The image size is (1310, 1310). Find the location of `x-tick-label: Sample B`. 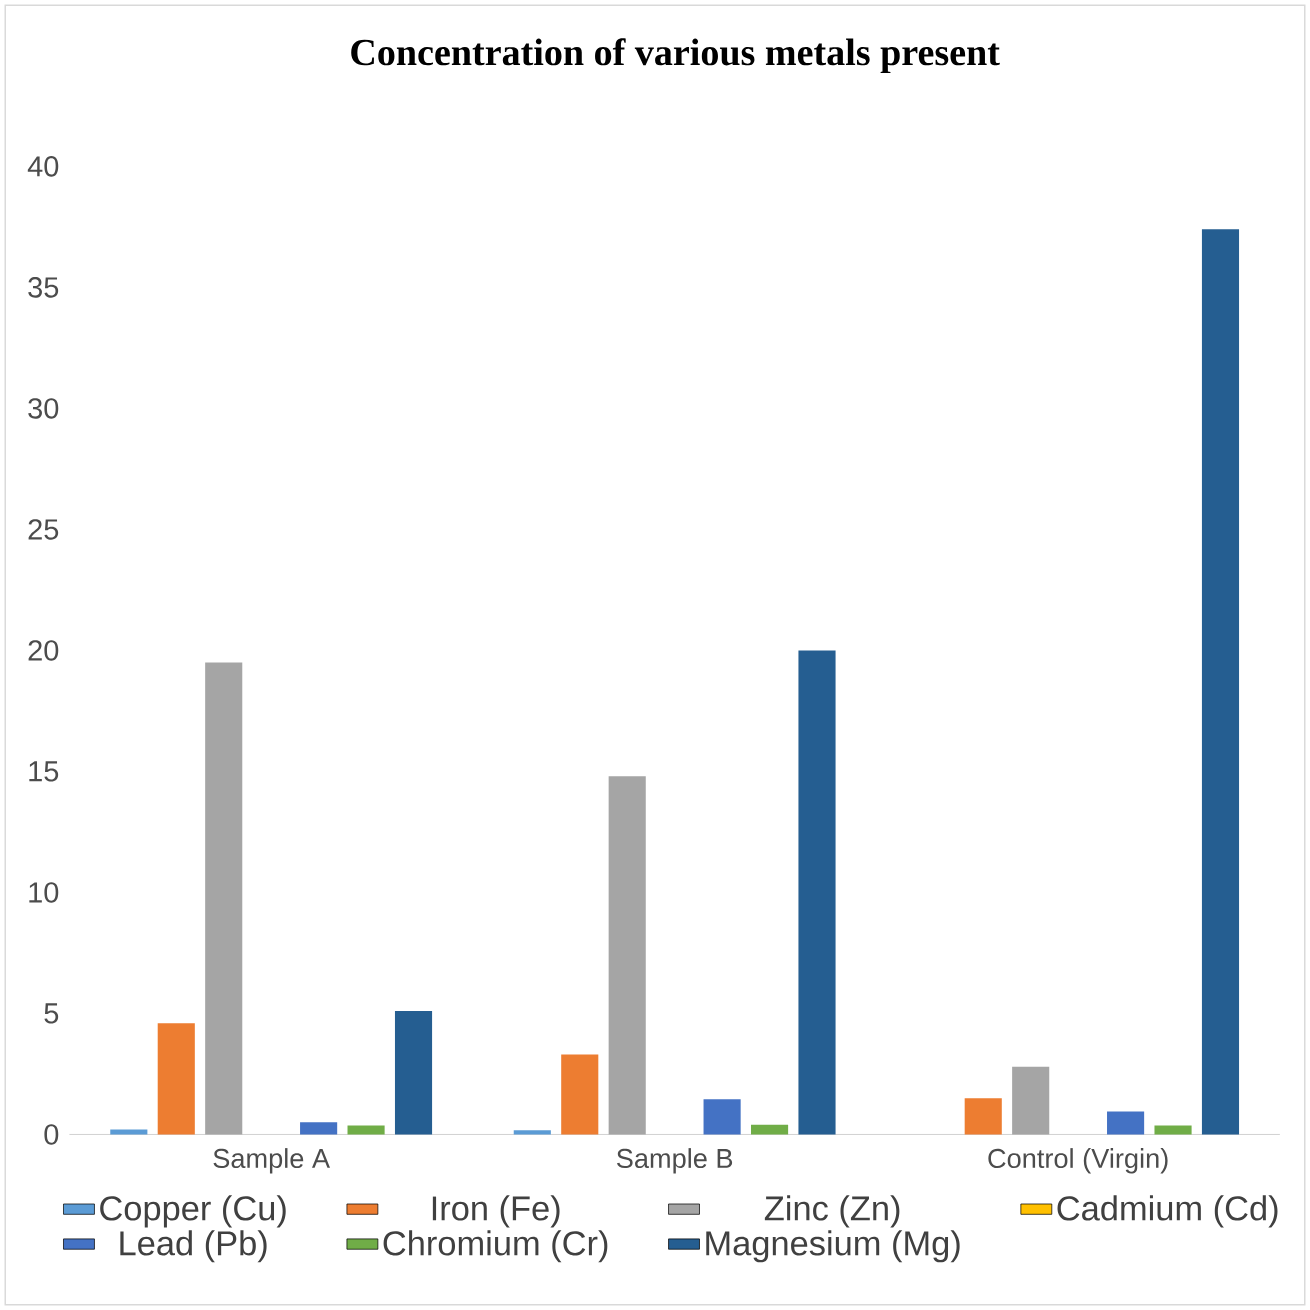

x-tick-label: Sample B is located at coordinates (674, 1161).